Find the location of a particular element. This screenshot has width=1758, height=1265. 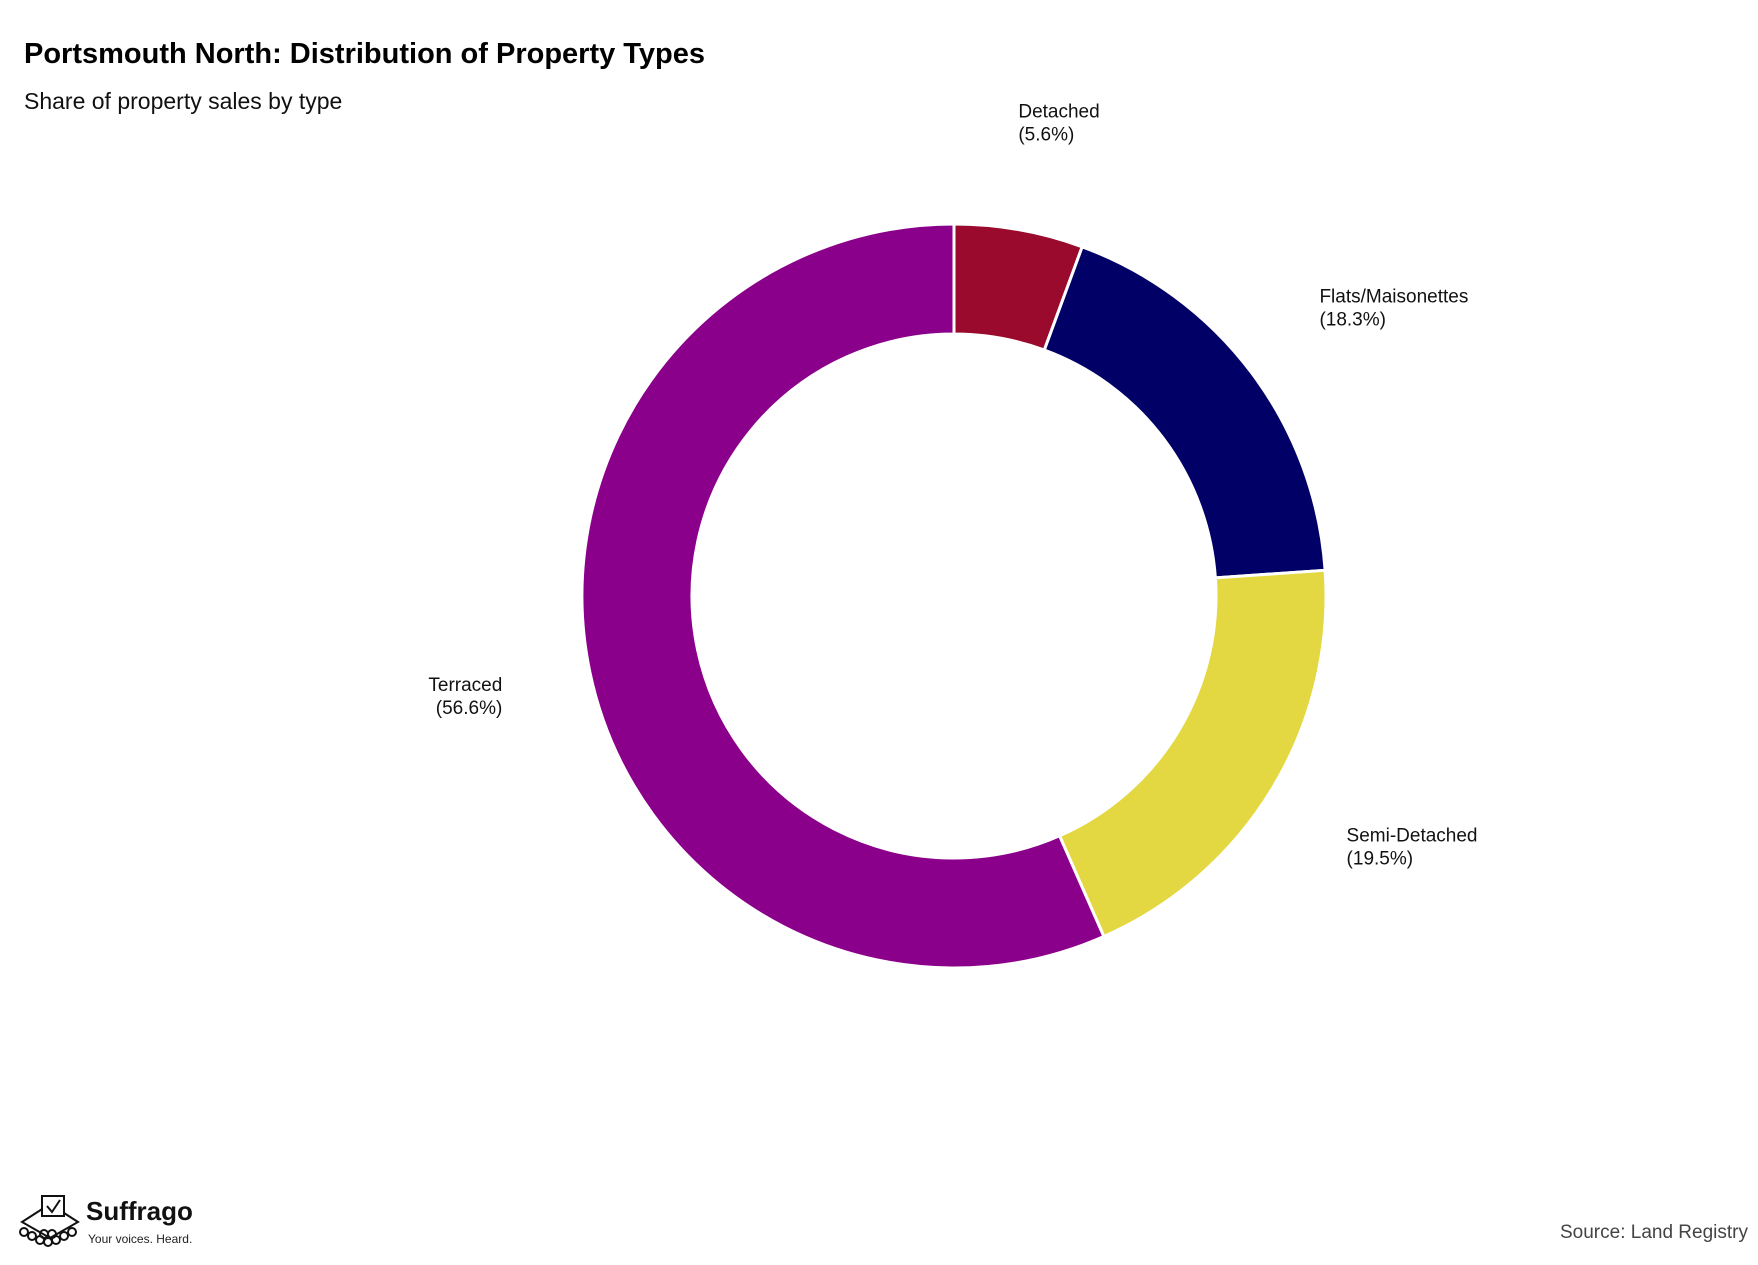

suffrago-logo-icon is located at coordinates (49, 1221).